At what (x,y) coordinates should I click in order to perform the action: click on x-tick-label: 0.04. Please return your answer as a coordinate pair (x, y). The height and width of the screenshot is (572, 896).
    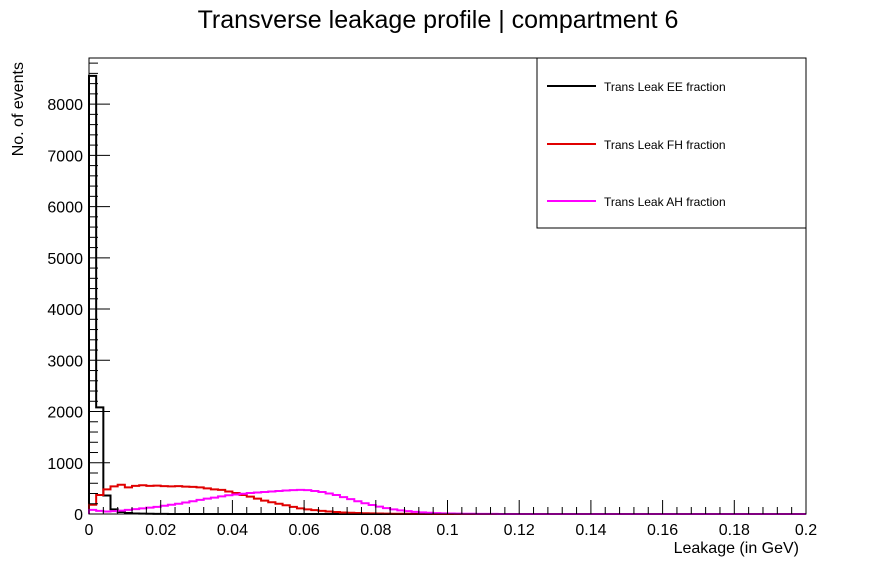
    Looking at the image, I should click on (232, 530).